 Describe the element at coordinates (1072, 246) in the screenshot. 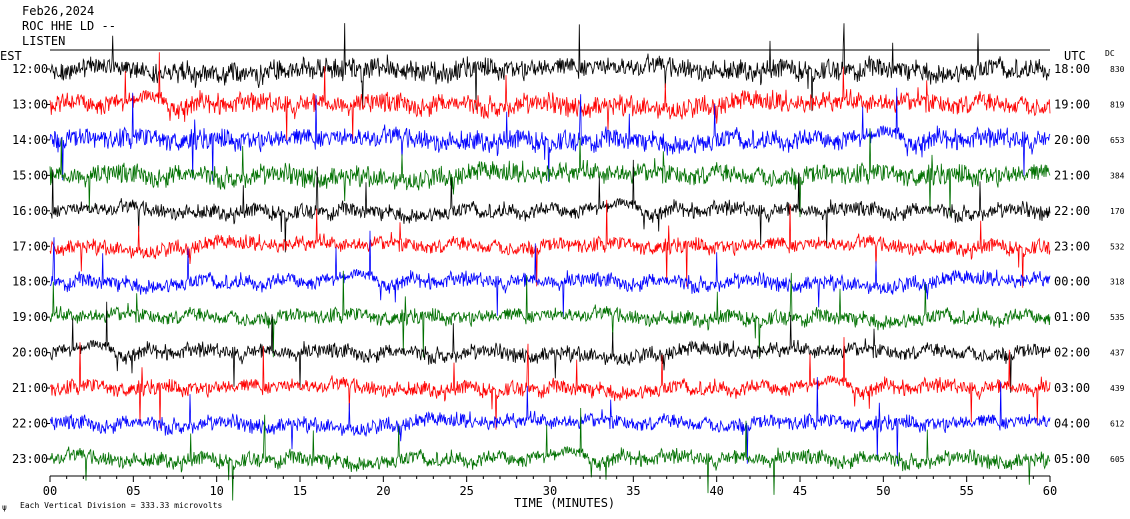

I see `utc-hour-label: 23:00` at that location.